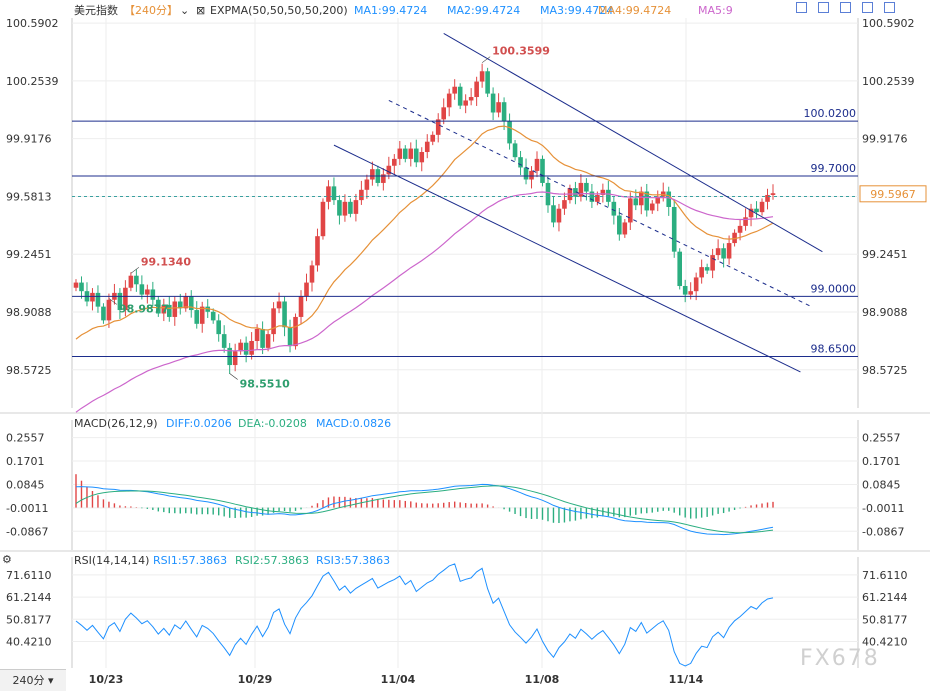 This screenshot has height=691, width=930. Describe the element at coordinates (29, 312) in the screenshot. I see `price-y-tick-label-left: 98.9088` at that location.